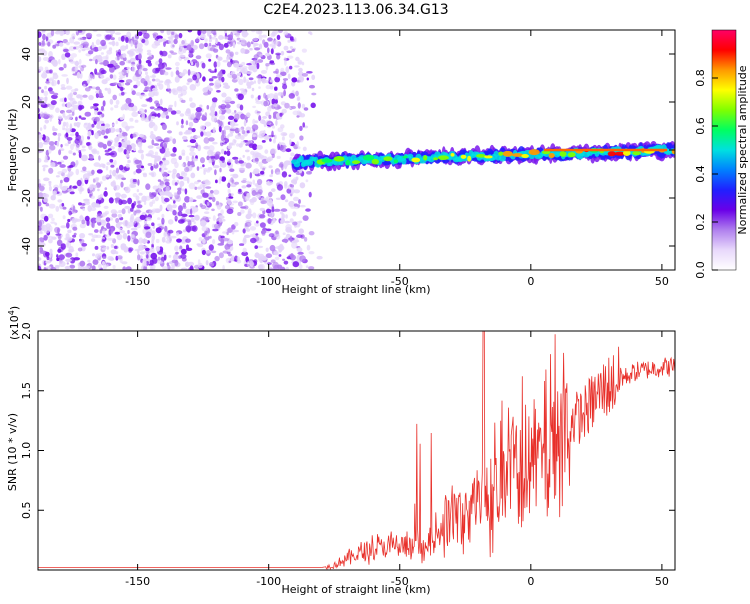  What do you see at coordinates (742, 149) in the screenshot?
I see `colorbar-label: Normalized spectral amplitude` at bounding box center [742, 149].